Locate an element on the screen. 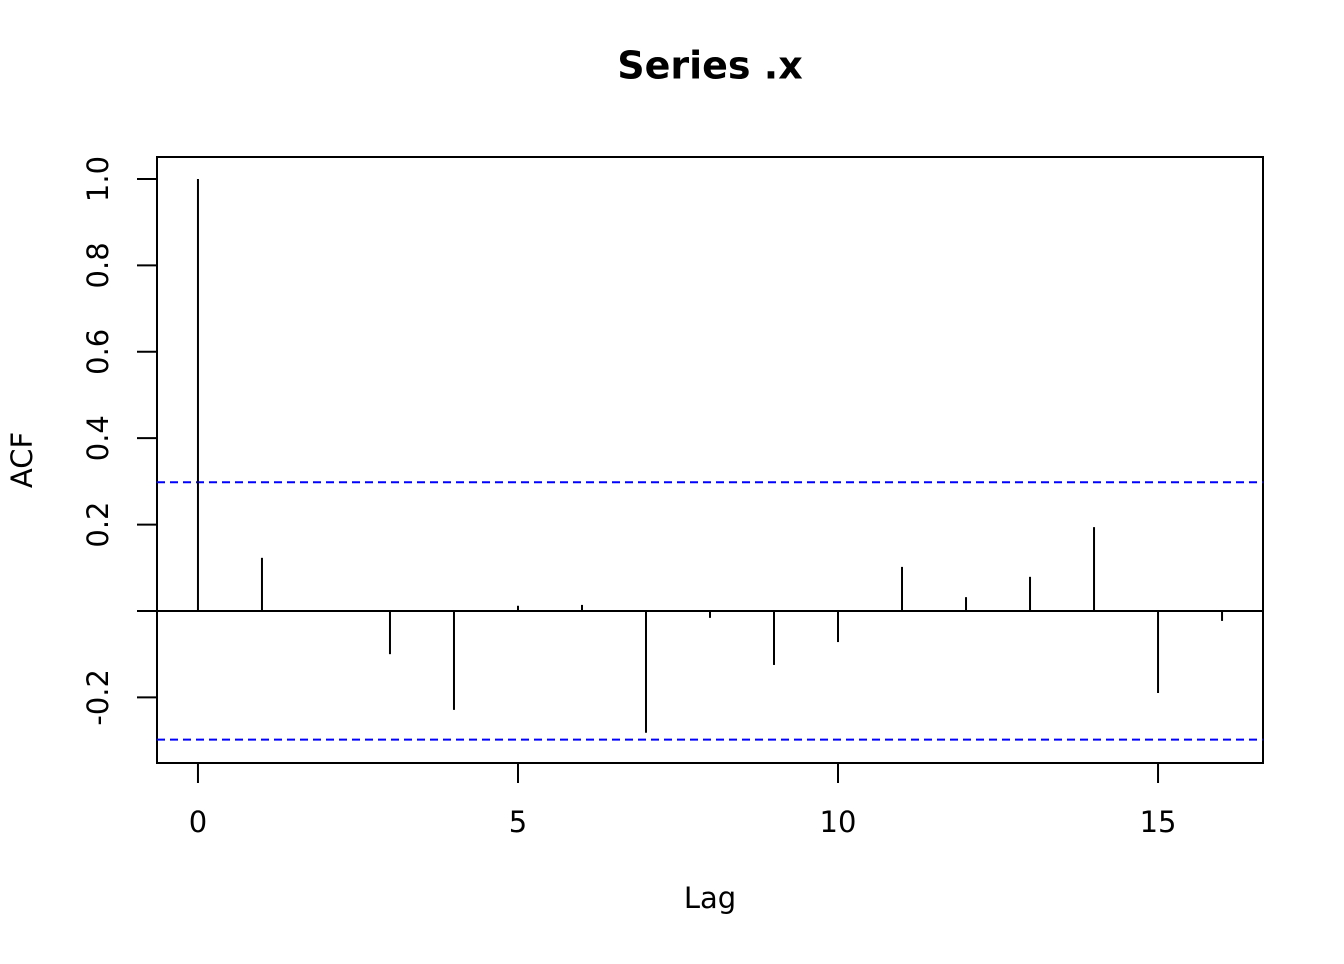  x-tick-label: 10 is located at coordinates (838, 822).